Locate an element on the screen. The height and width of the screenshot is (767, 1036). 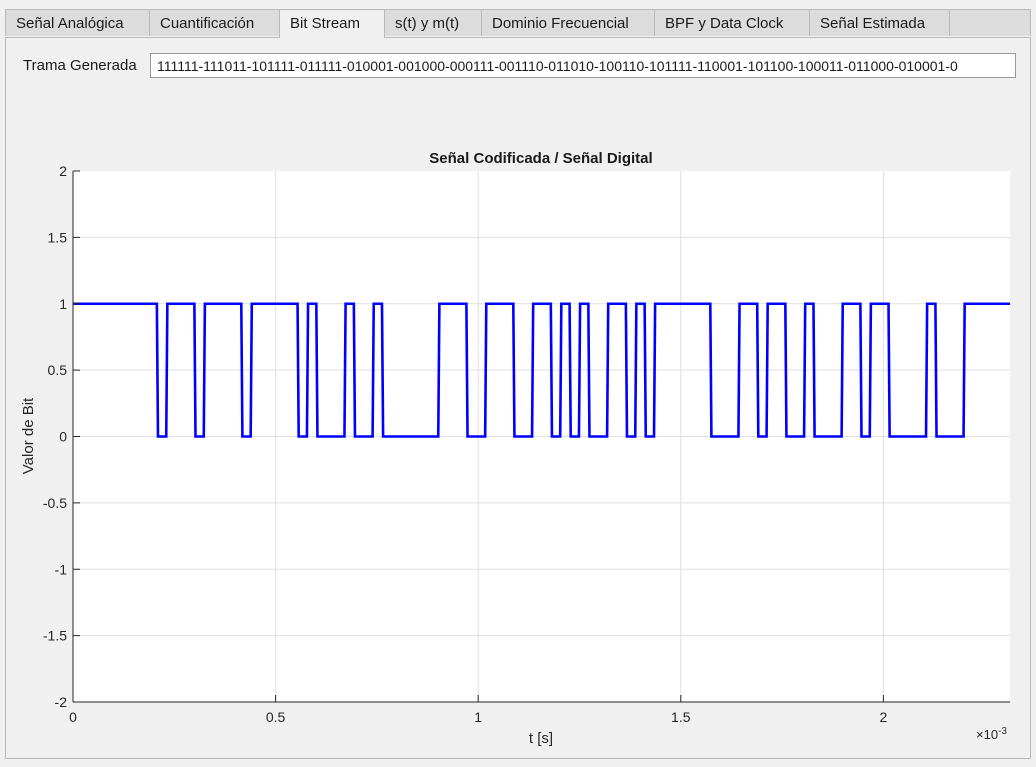
tab-st-mt: s(t) y m(t) is located at coordinates (433, 22).